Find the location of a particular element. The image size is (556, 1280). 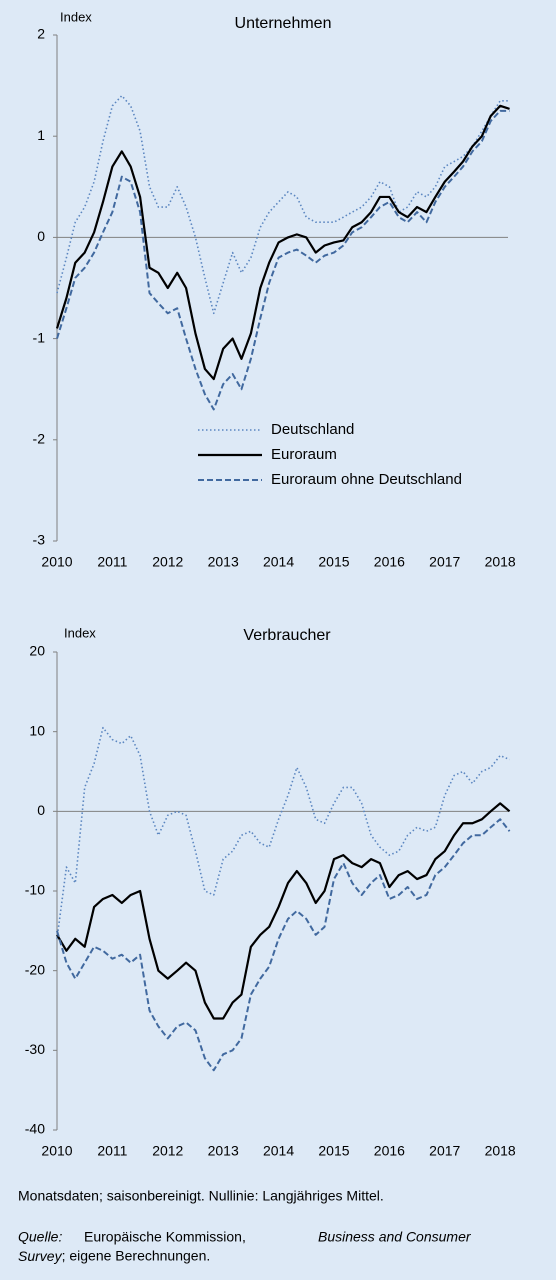

legend-label: Euroraum is located at coordinates (304, 454).